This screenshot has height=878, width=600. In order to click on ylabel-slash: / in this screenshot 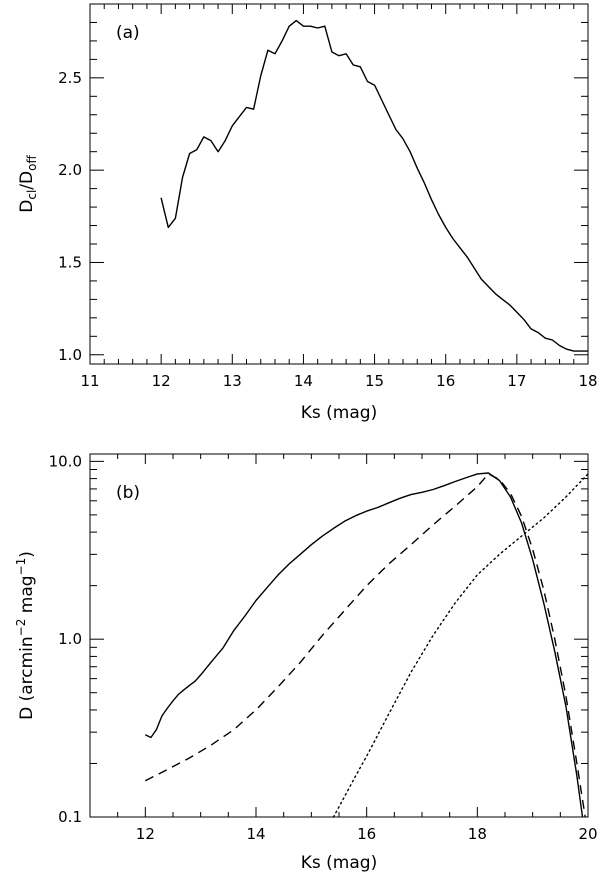, I will do `click(27, 187)`.